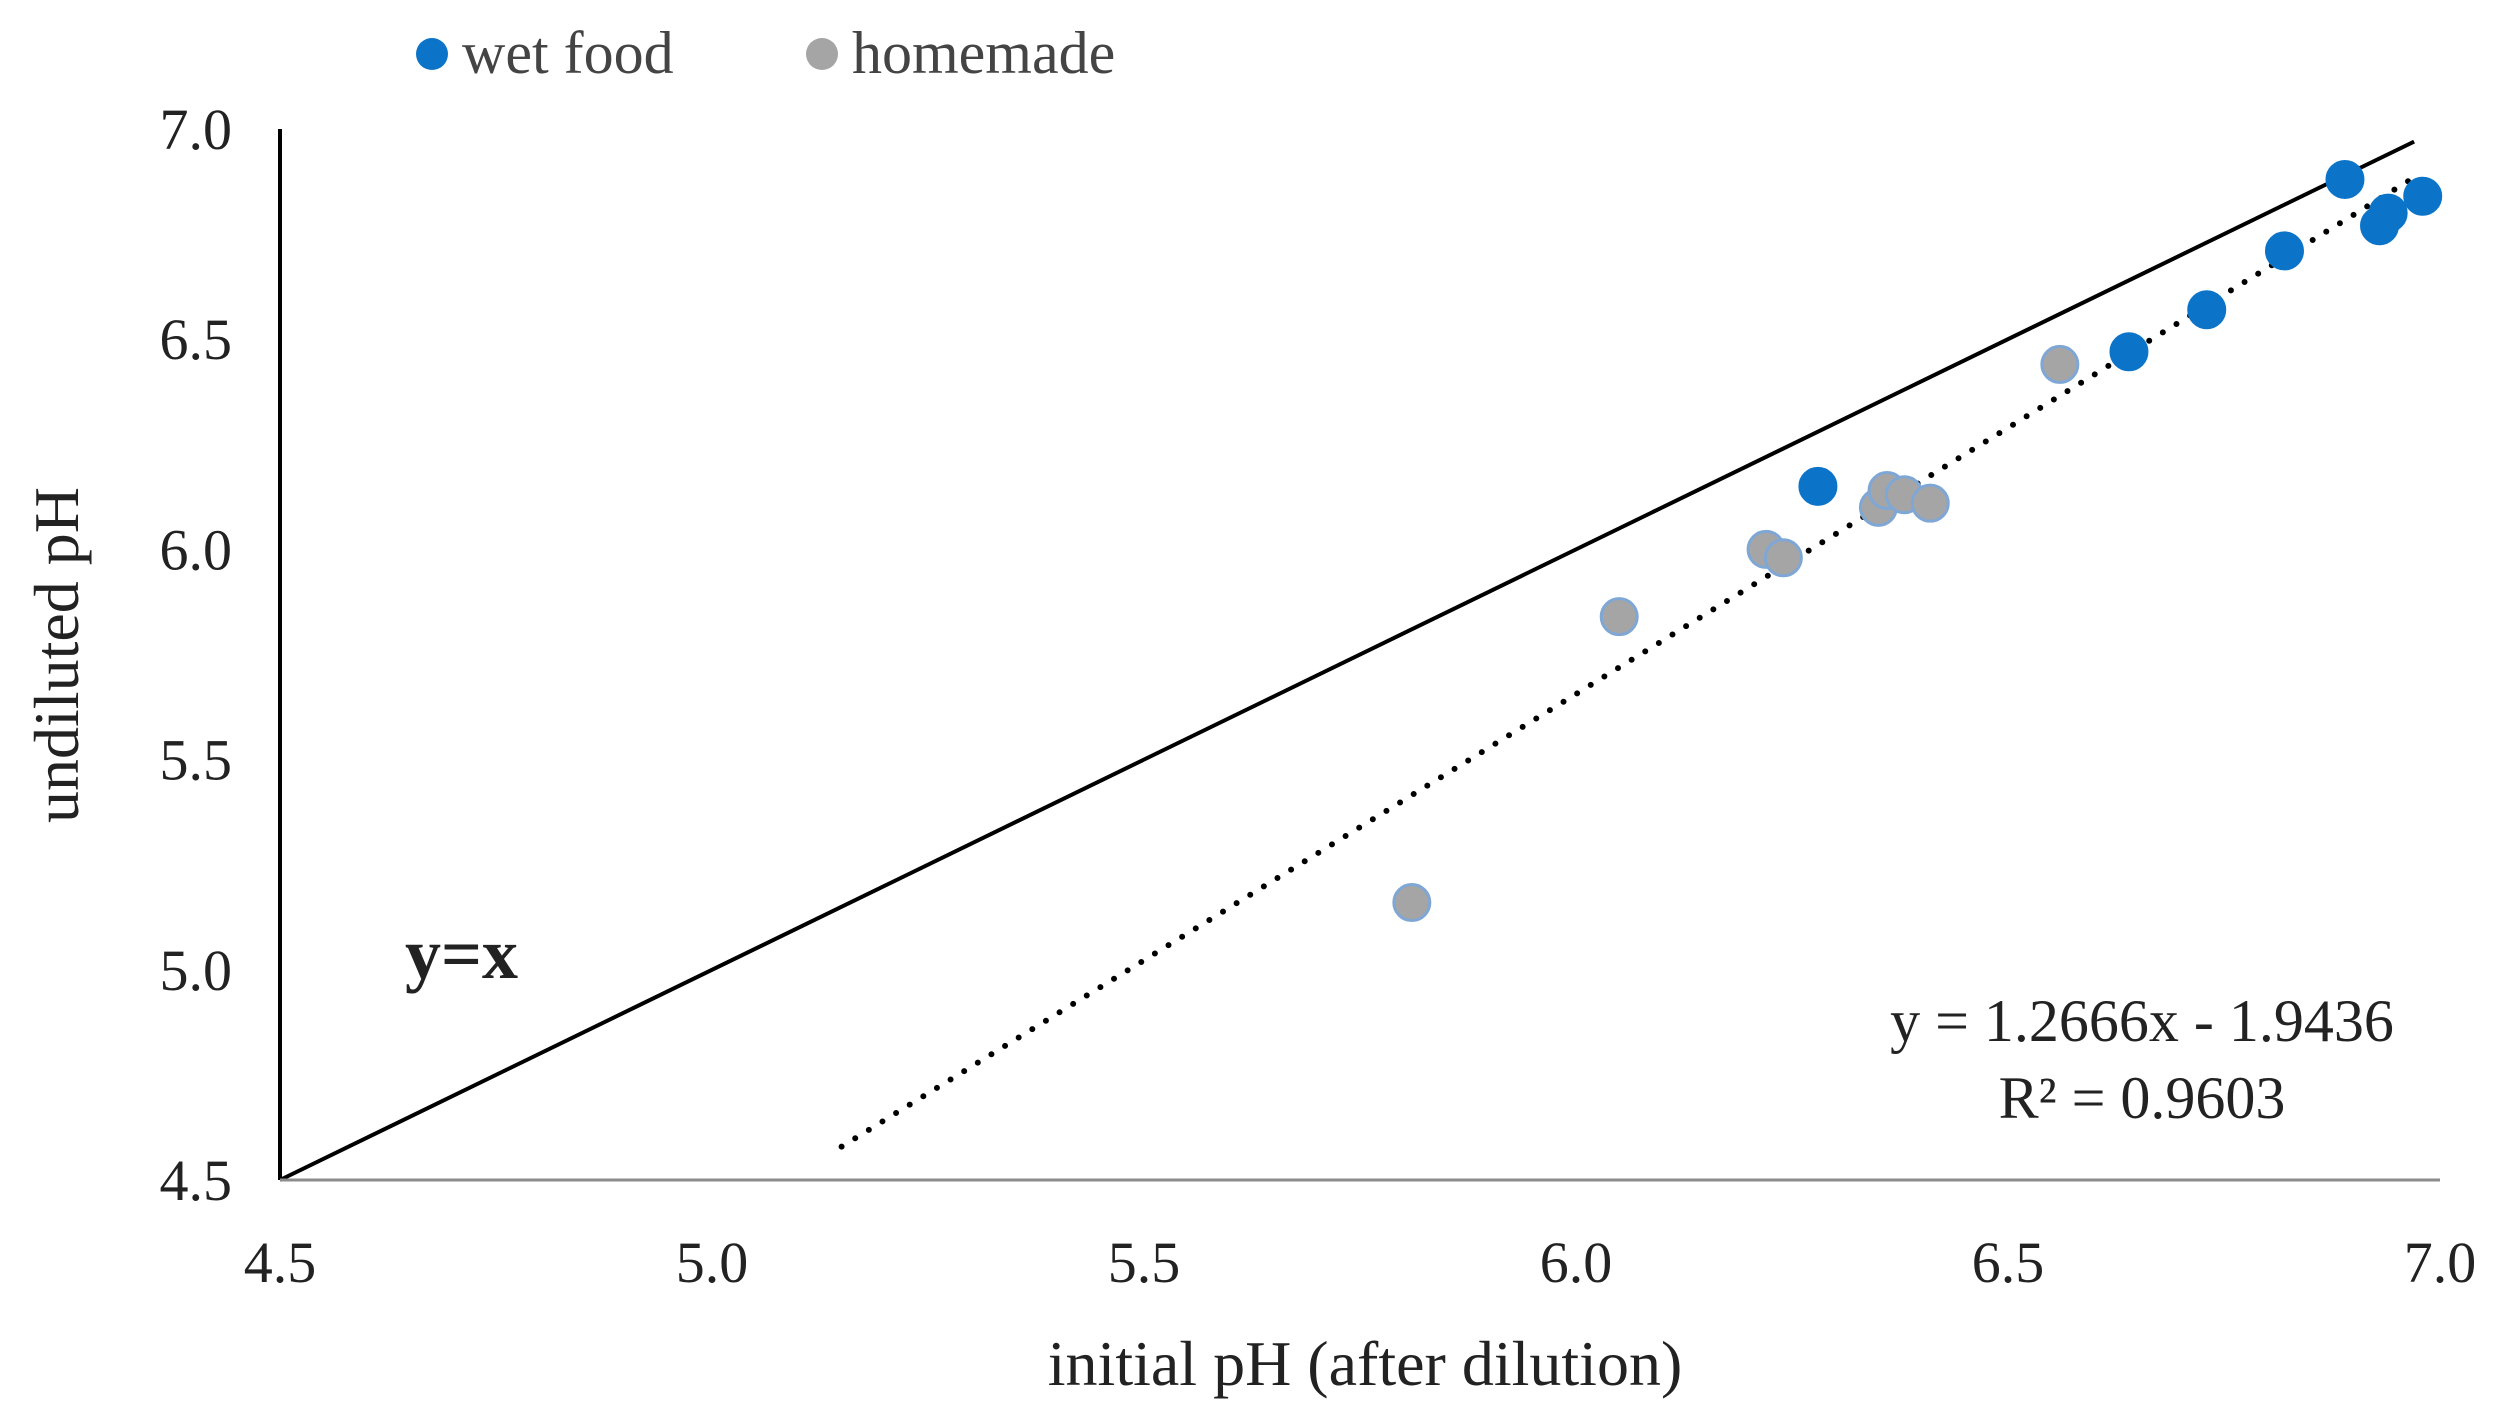 Image resolution: width=2504 pixels, height=1421 pixels. Describe the element at coordinates (765, 53) in the screenshot. I see `legend: wet food homemade` at that location.